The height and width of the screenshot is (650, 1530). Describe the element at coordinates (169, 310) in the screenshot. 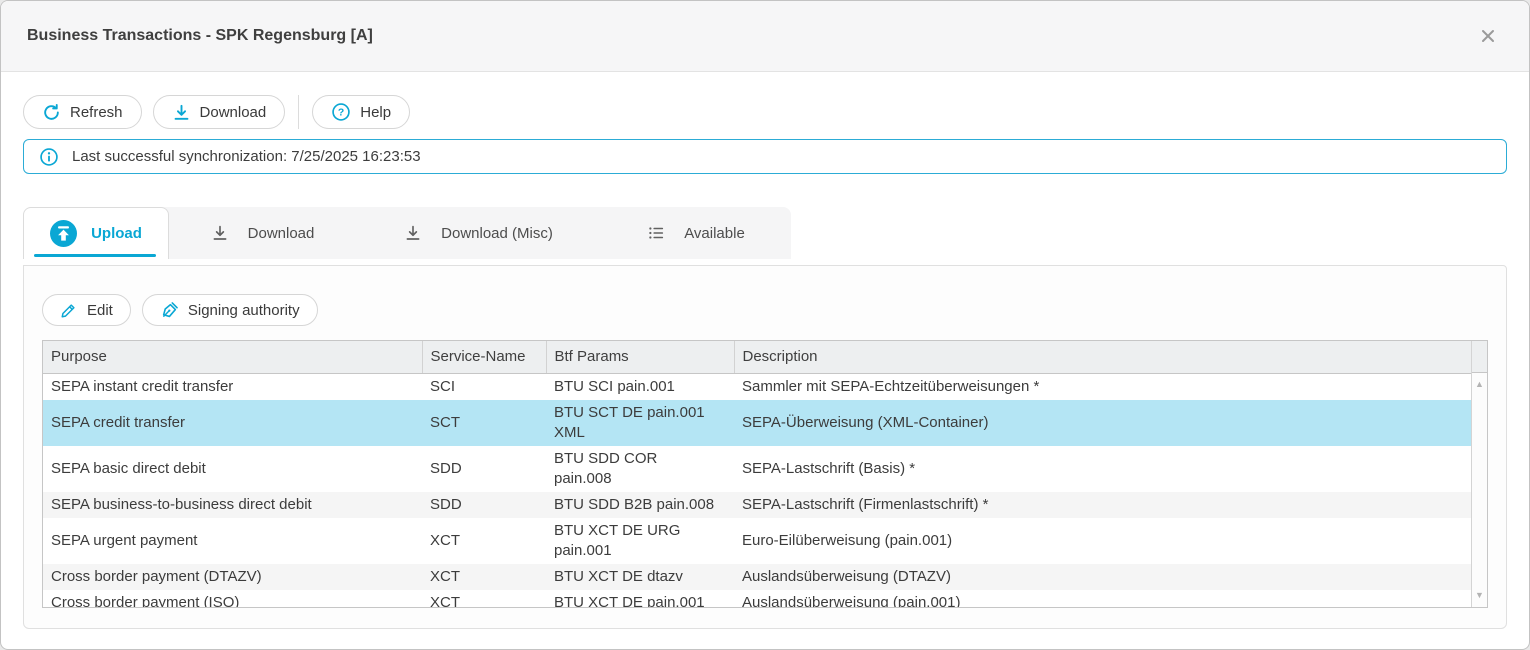

I see `signing-pen-icon` at that location.